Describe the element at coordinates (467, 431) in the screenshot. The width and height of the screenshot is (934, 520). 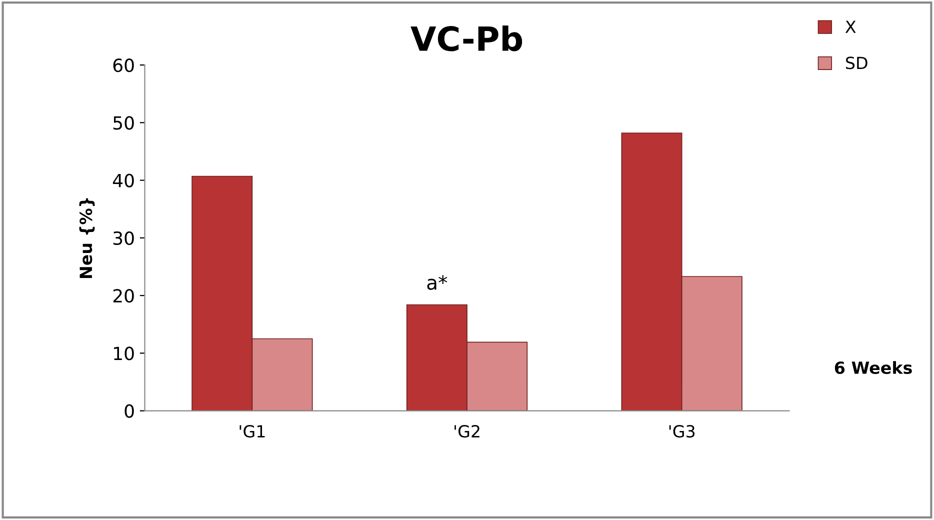
I see `x-tick-label: 'G2` at that location.